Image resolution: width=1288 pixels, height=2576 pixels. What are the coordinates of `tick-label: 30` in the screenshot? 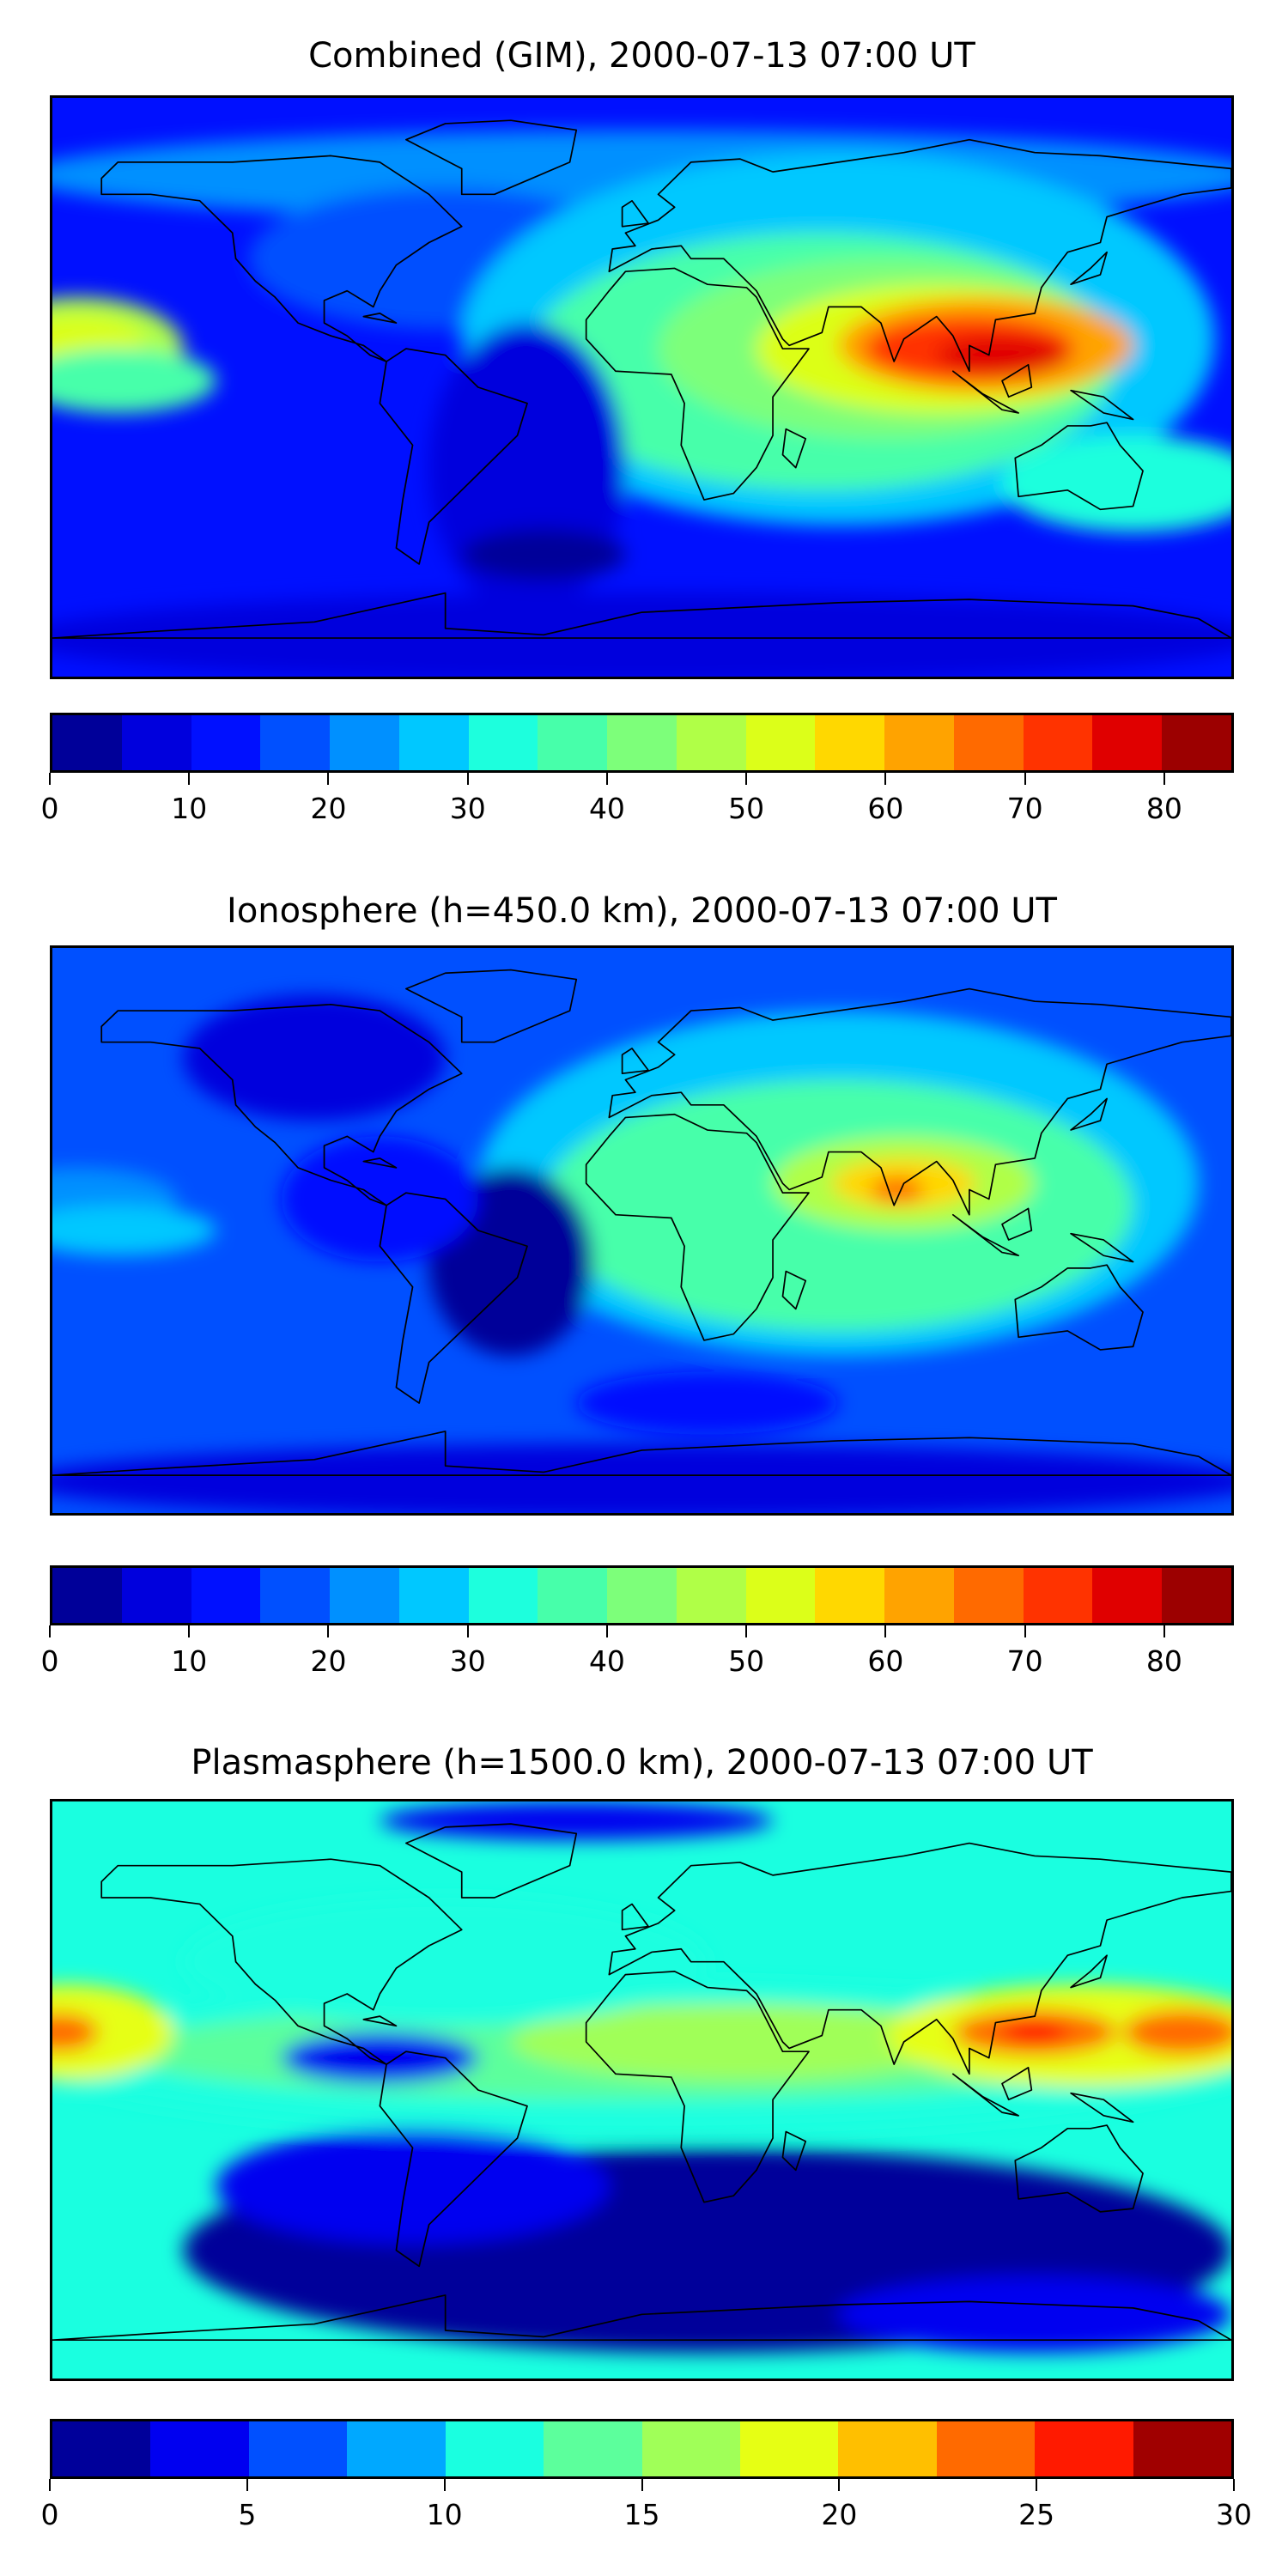 It's located at (468, 808).